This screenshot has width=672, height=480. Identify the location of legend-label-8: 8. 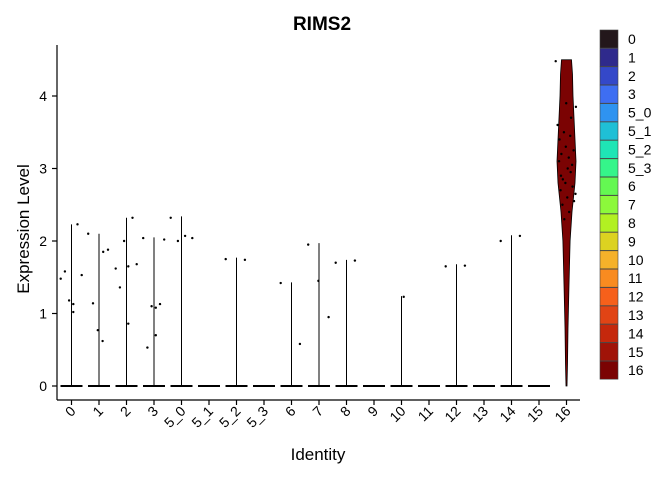
(632, 223).